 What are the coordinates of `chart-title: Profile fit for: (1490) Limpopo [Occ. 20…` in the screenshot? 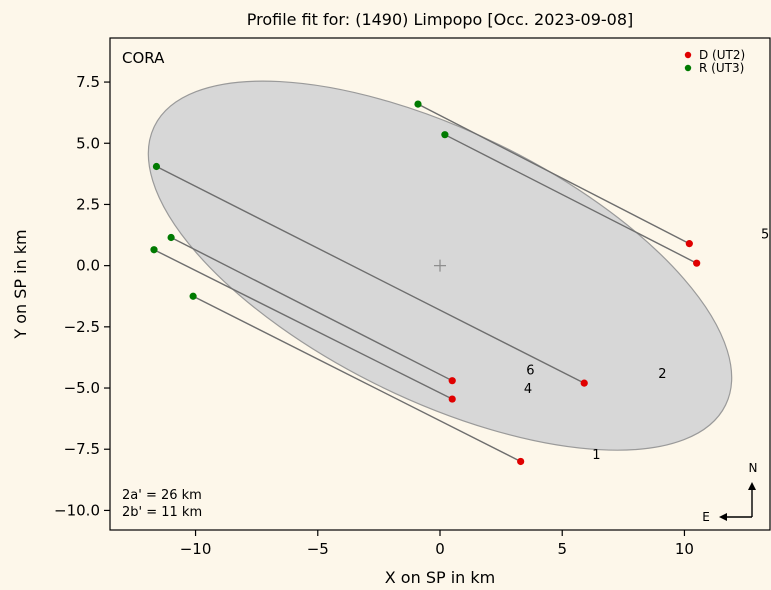 It's located at (440, 19).